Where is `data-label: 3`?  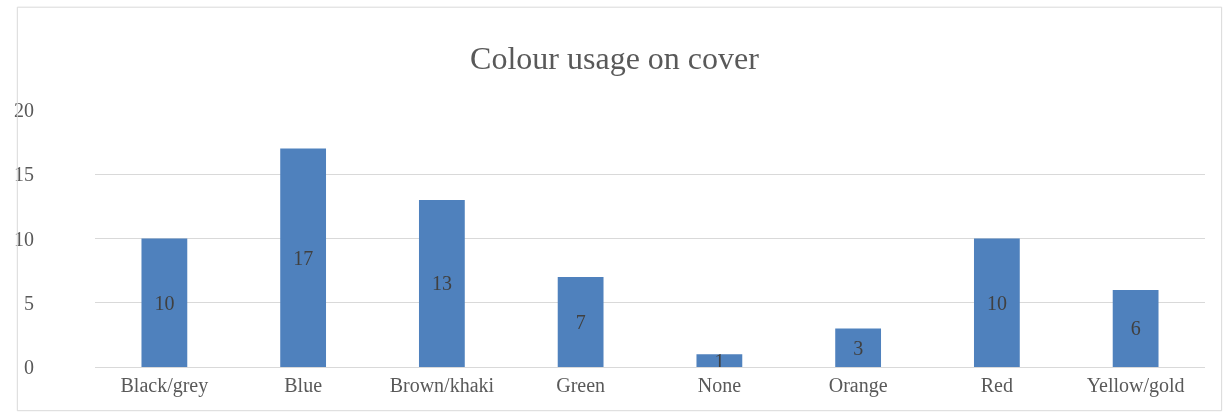
data-label: 3 is located at coordinates (858, 347).